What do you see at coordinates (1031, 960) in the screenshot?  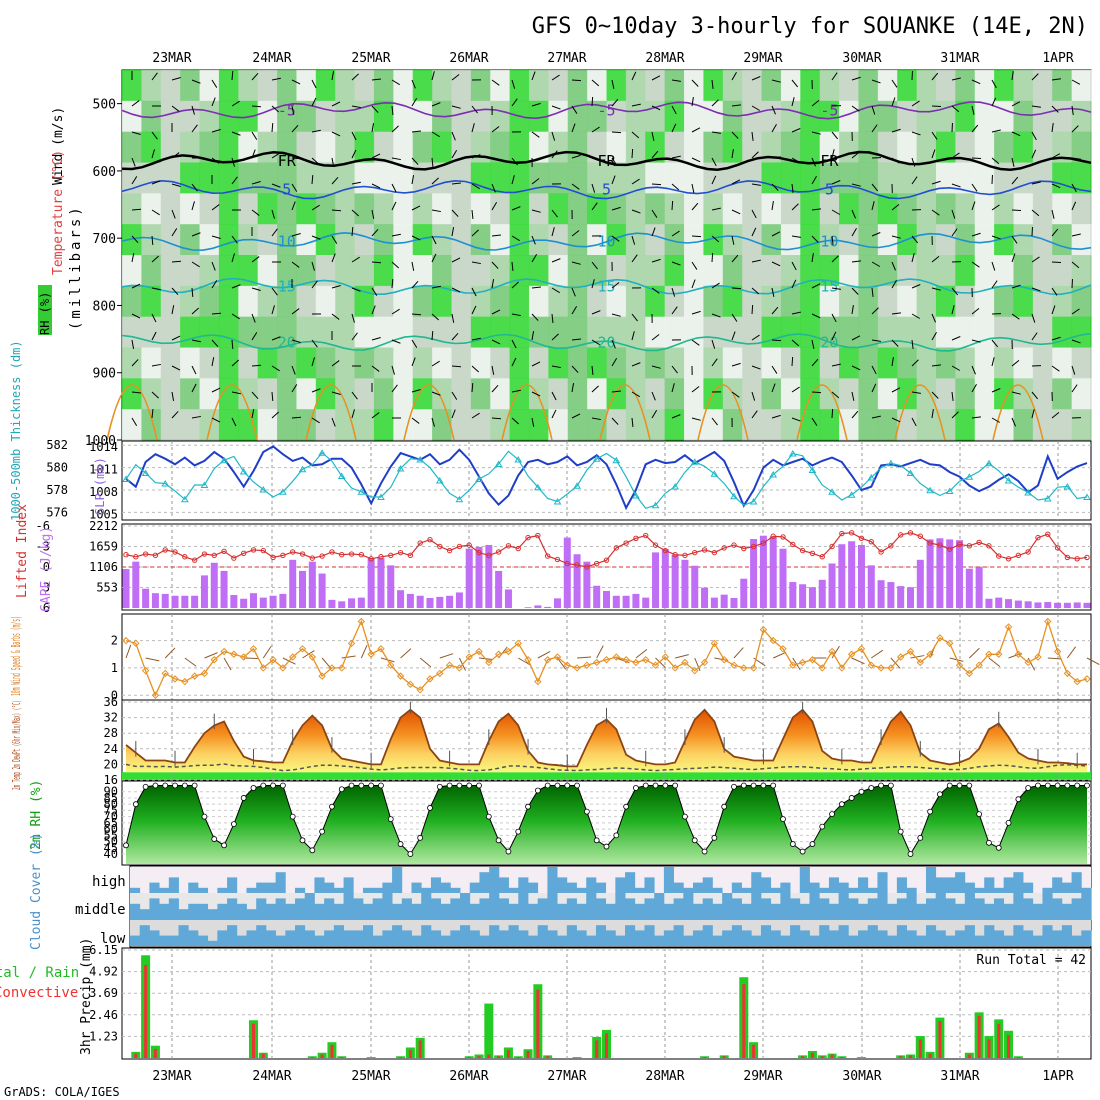 I see `precip-run-total: Run Total = 42` at bounding box center [1031, 960].